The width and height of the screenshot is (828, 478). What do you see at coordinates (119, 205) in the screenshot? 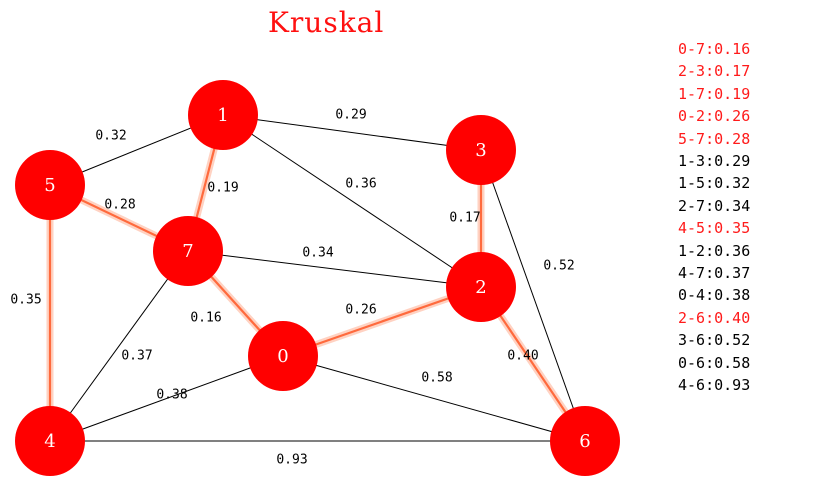
I see `edge-weight-label: 0.28` at bounding box center [119, 205].